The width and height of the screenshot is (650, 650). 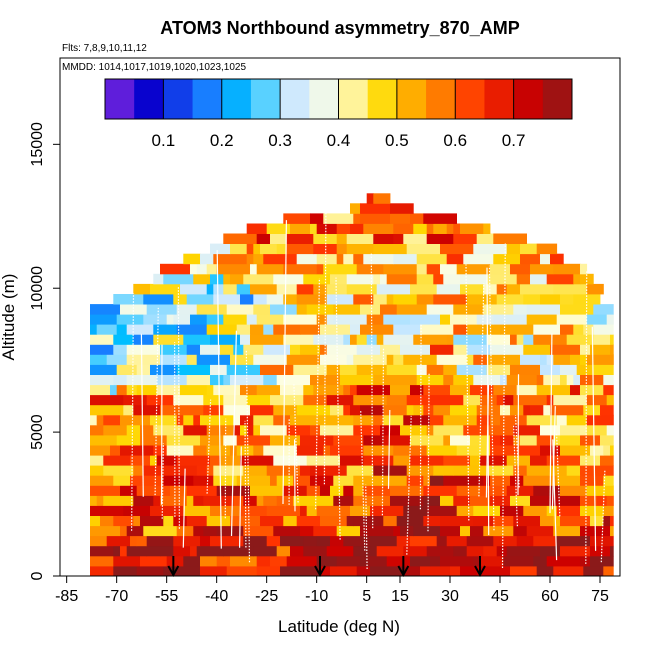 What do you see at coordinates (37, 575) in the screenshot?
I see `y-tick-label: 0` at bounding box center [37, 575].